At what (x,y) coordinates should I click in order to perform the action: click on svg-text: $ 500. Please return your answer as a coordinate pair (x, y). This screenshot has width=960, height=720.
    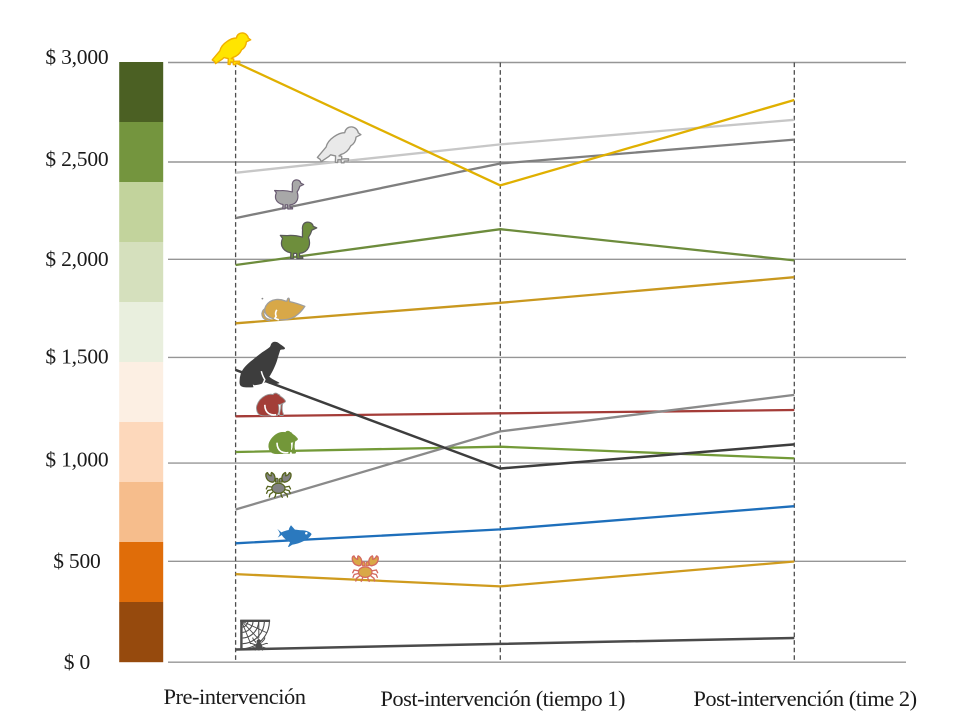
    Looking at the image, I should click on (76, 561).